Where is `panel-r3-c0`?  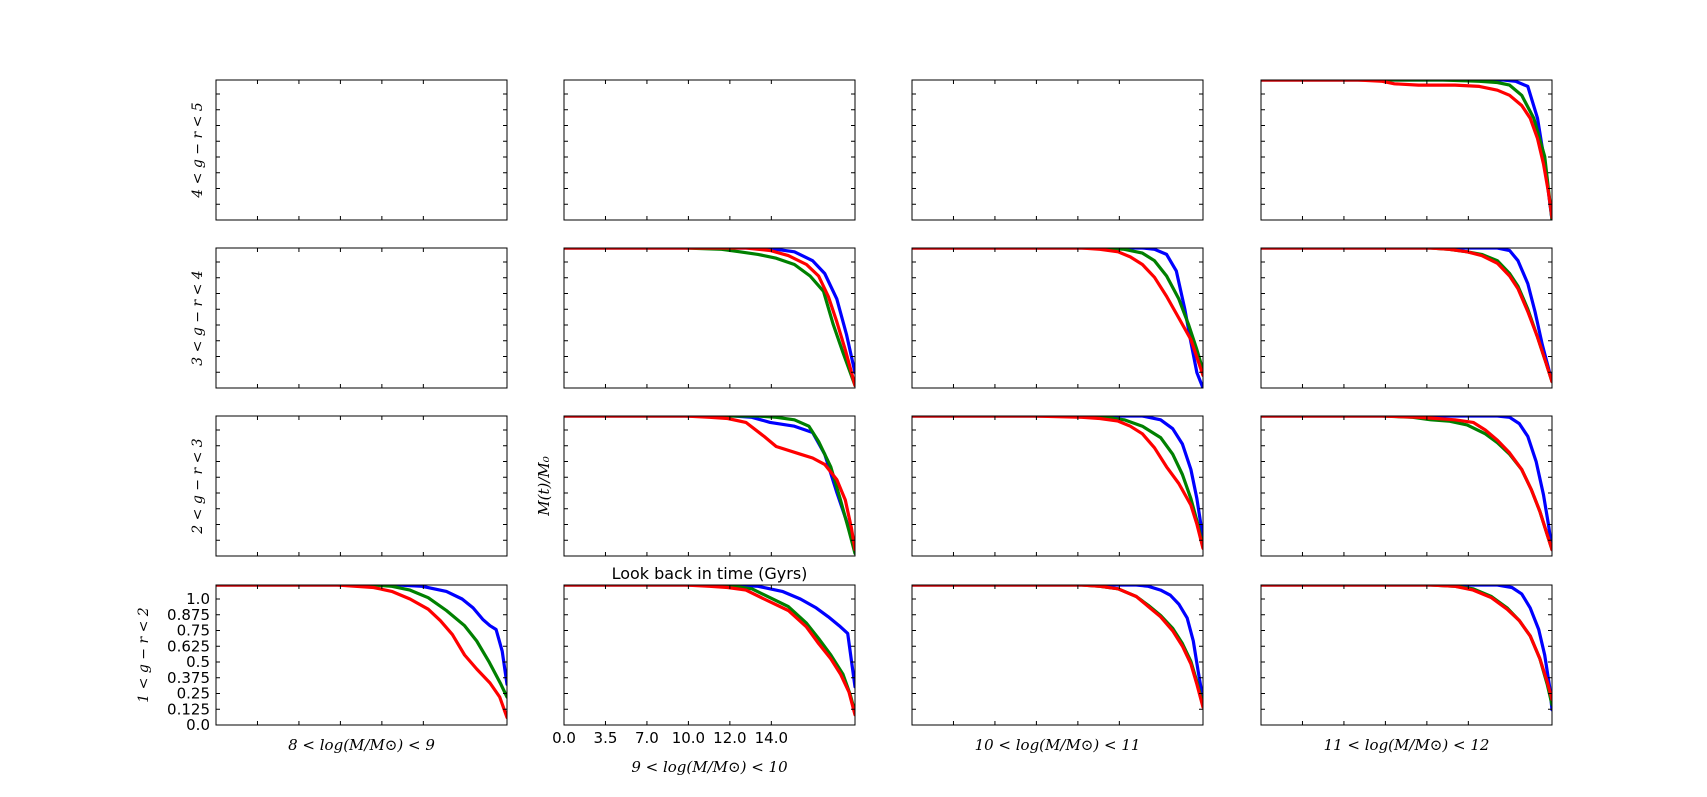 panel-r3-c0 is located at coordinates (361, 655).